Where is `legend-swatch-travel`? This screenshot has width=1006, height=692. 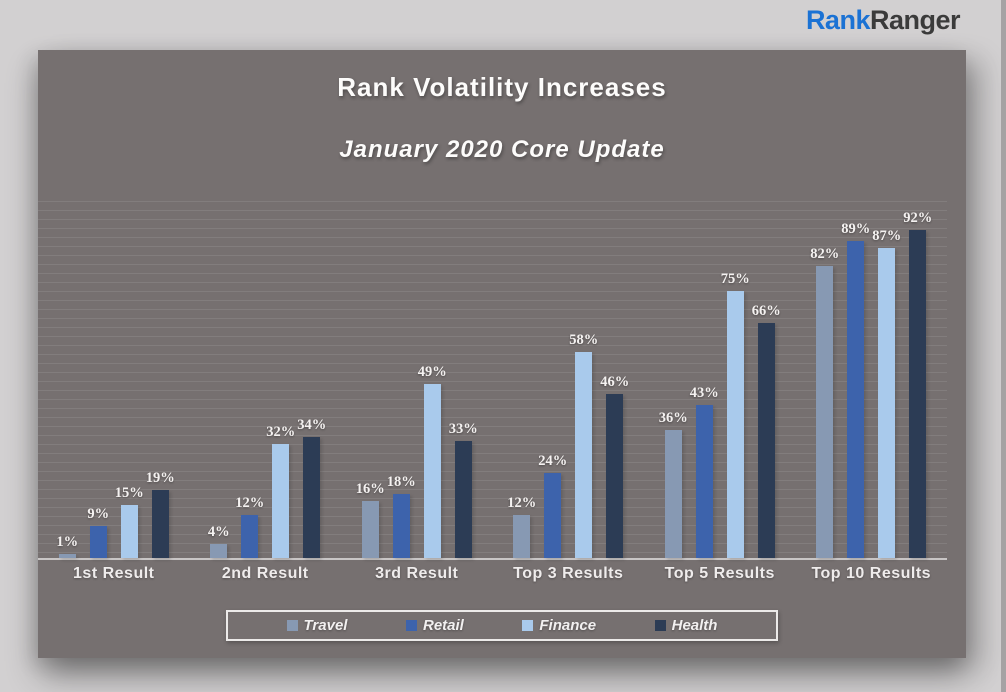
legend-swatch-travel is located at coordinates (292, 625).